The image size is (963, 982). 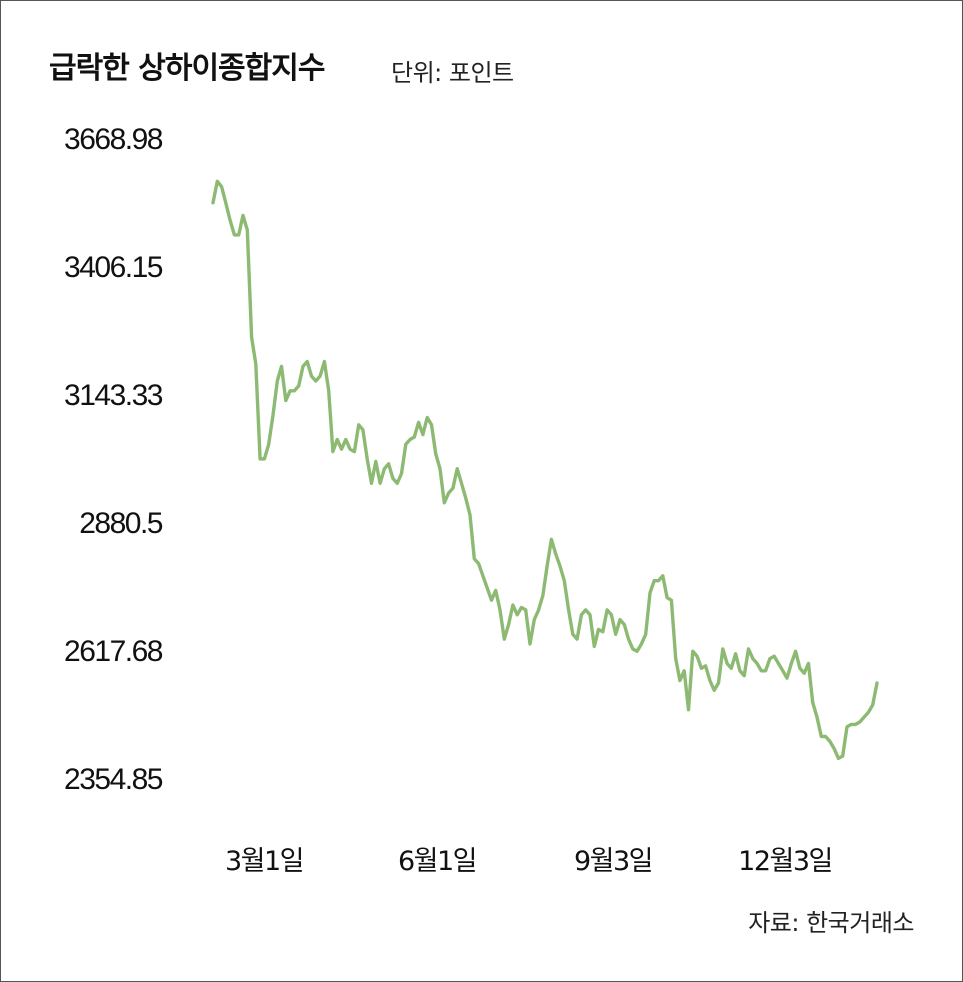 I want to click on x-tick-label: 6월1일, so click(x=437, y=861).